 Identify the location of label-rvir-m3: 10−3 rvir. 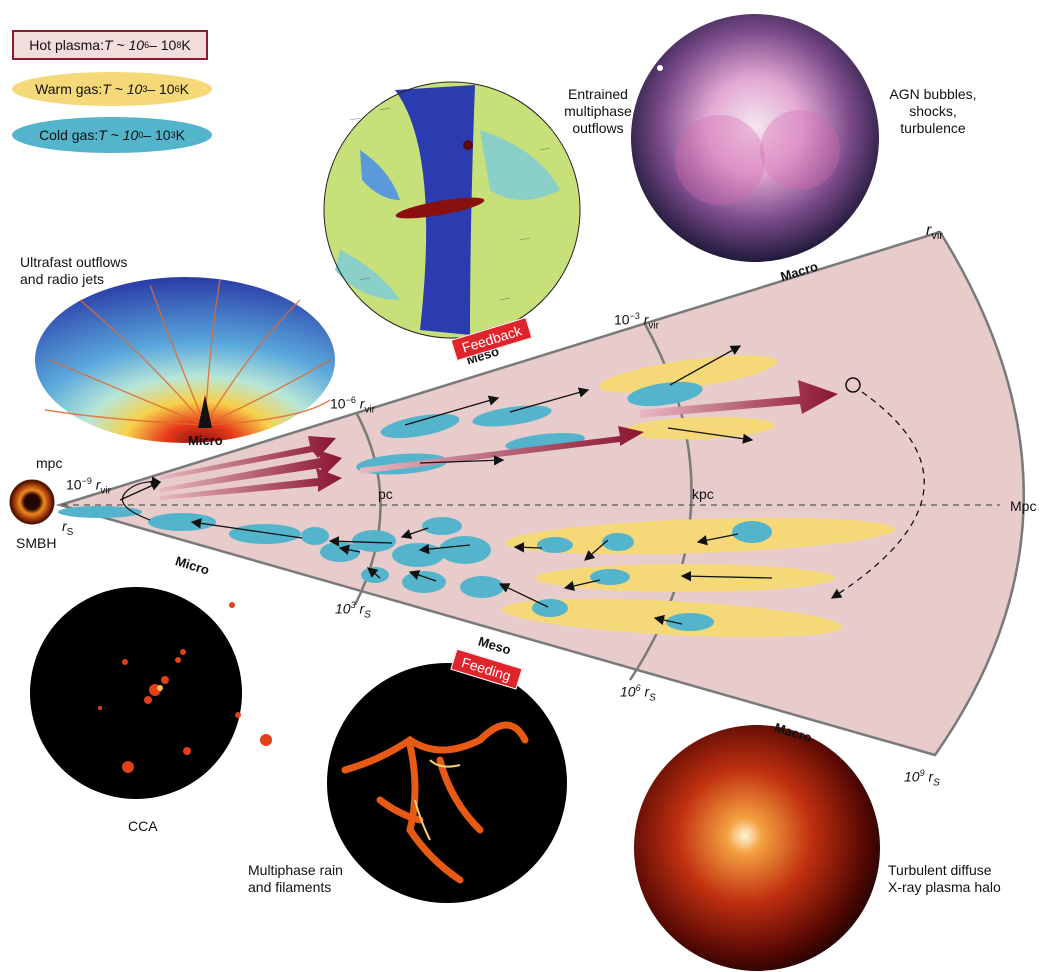
(636, 321).